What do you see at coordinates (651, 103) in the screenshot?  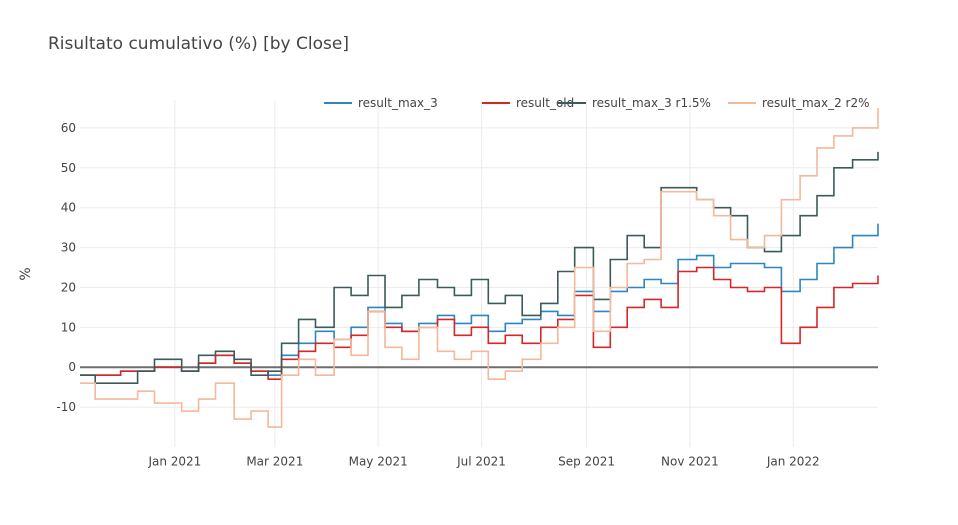 I see `legend-item-3: result_max_3 r1.5%` at bounding box center [651, 103].